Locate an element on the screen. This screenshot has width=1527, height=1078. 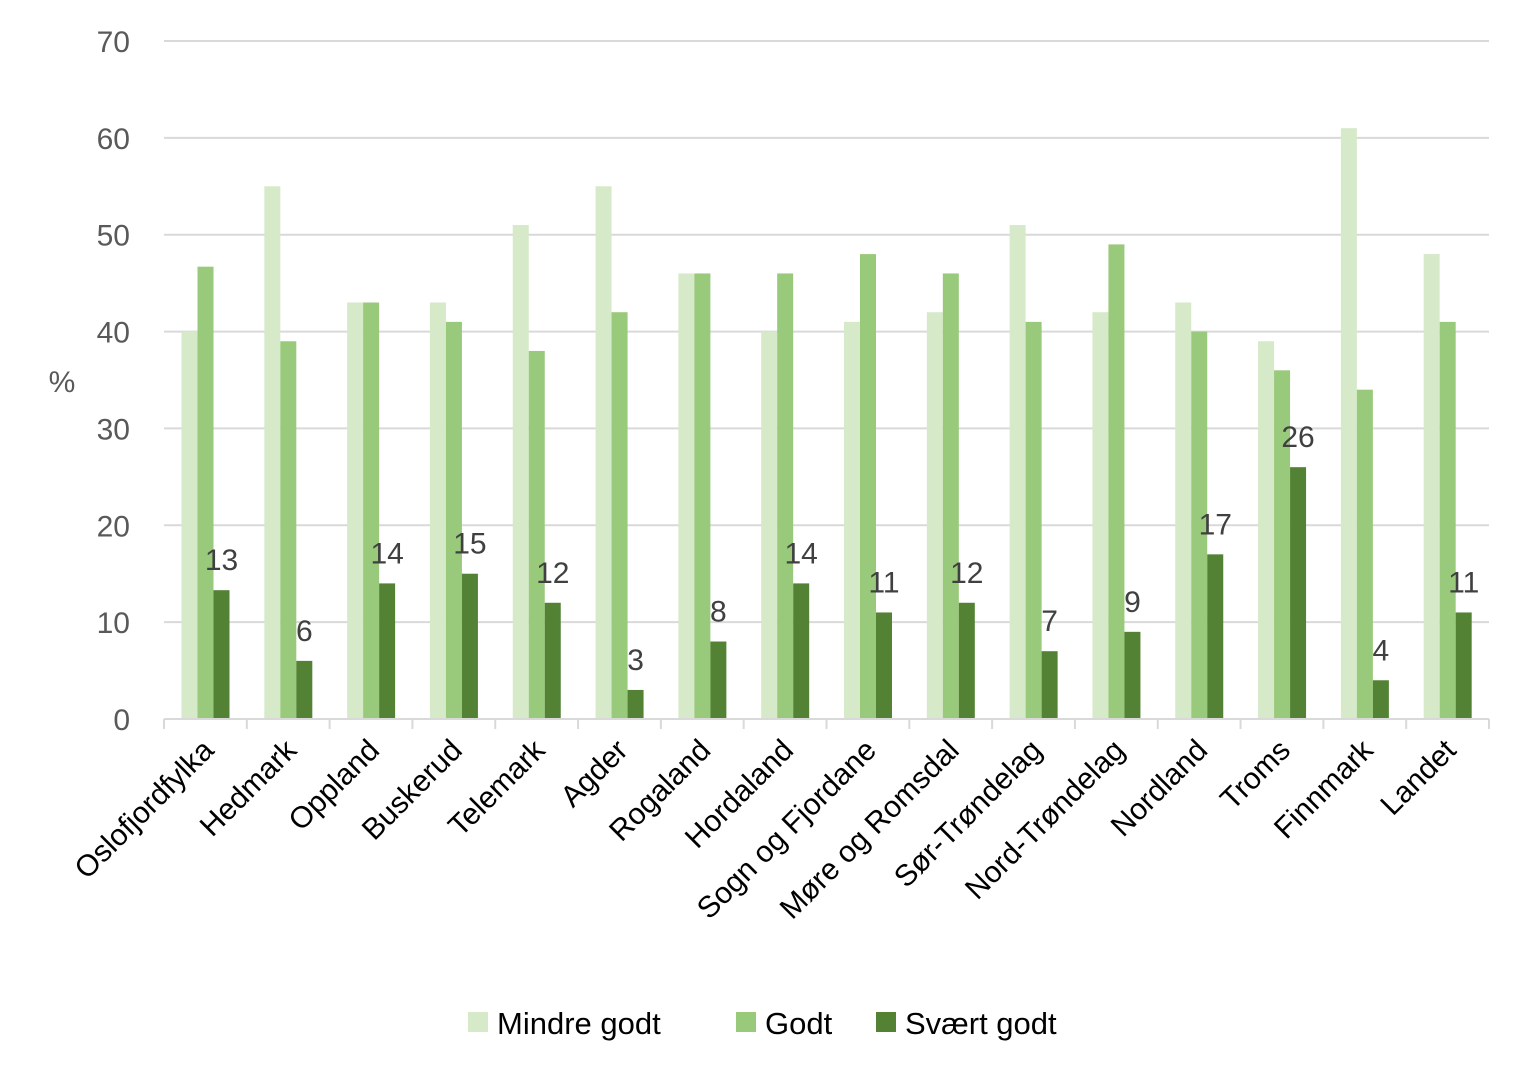
y-tick-label: 10 is located at coordinates (113, 623).